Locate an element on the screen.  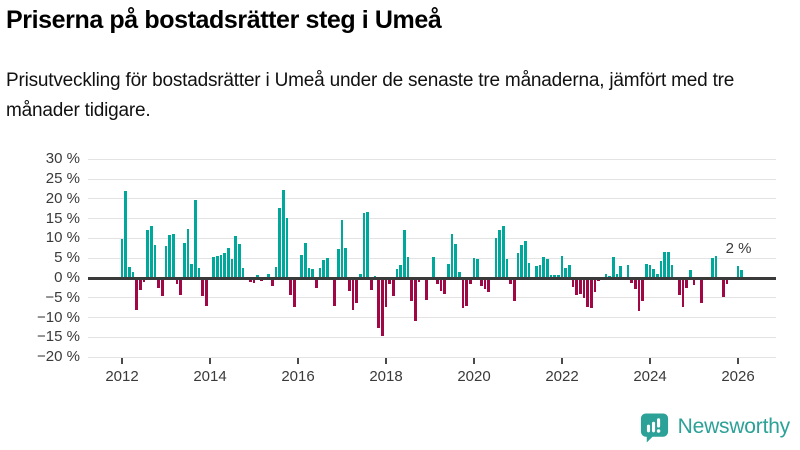
x-axis-tick-label: 2022 is located at coordinates (562, 377).